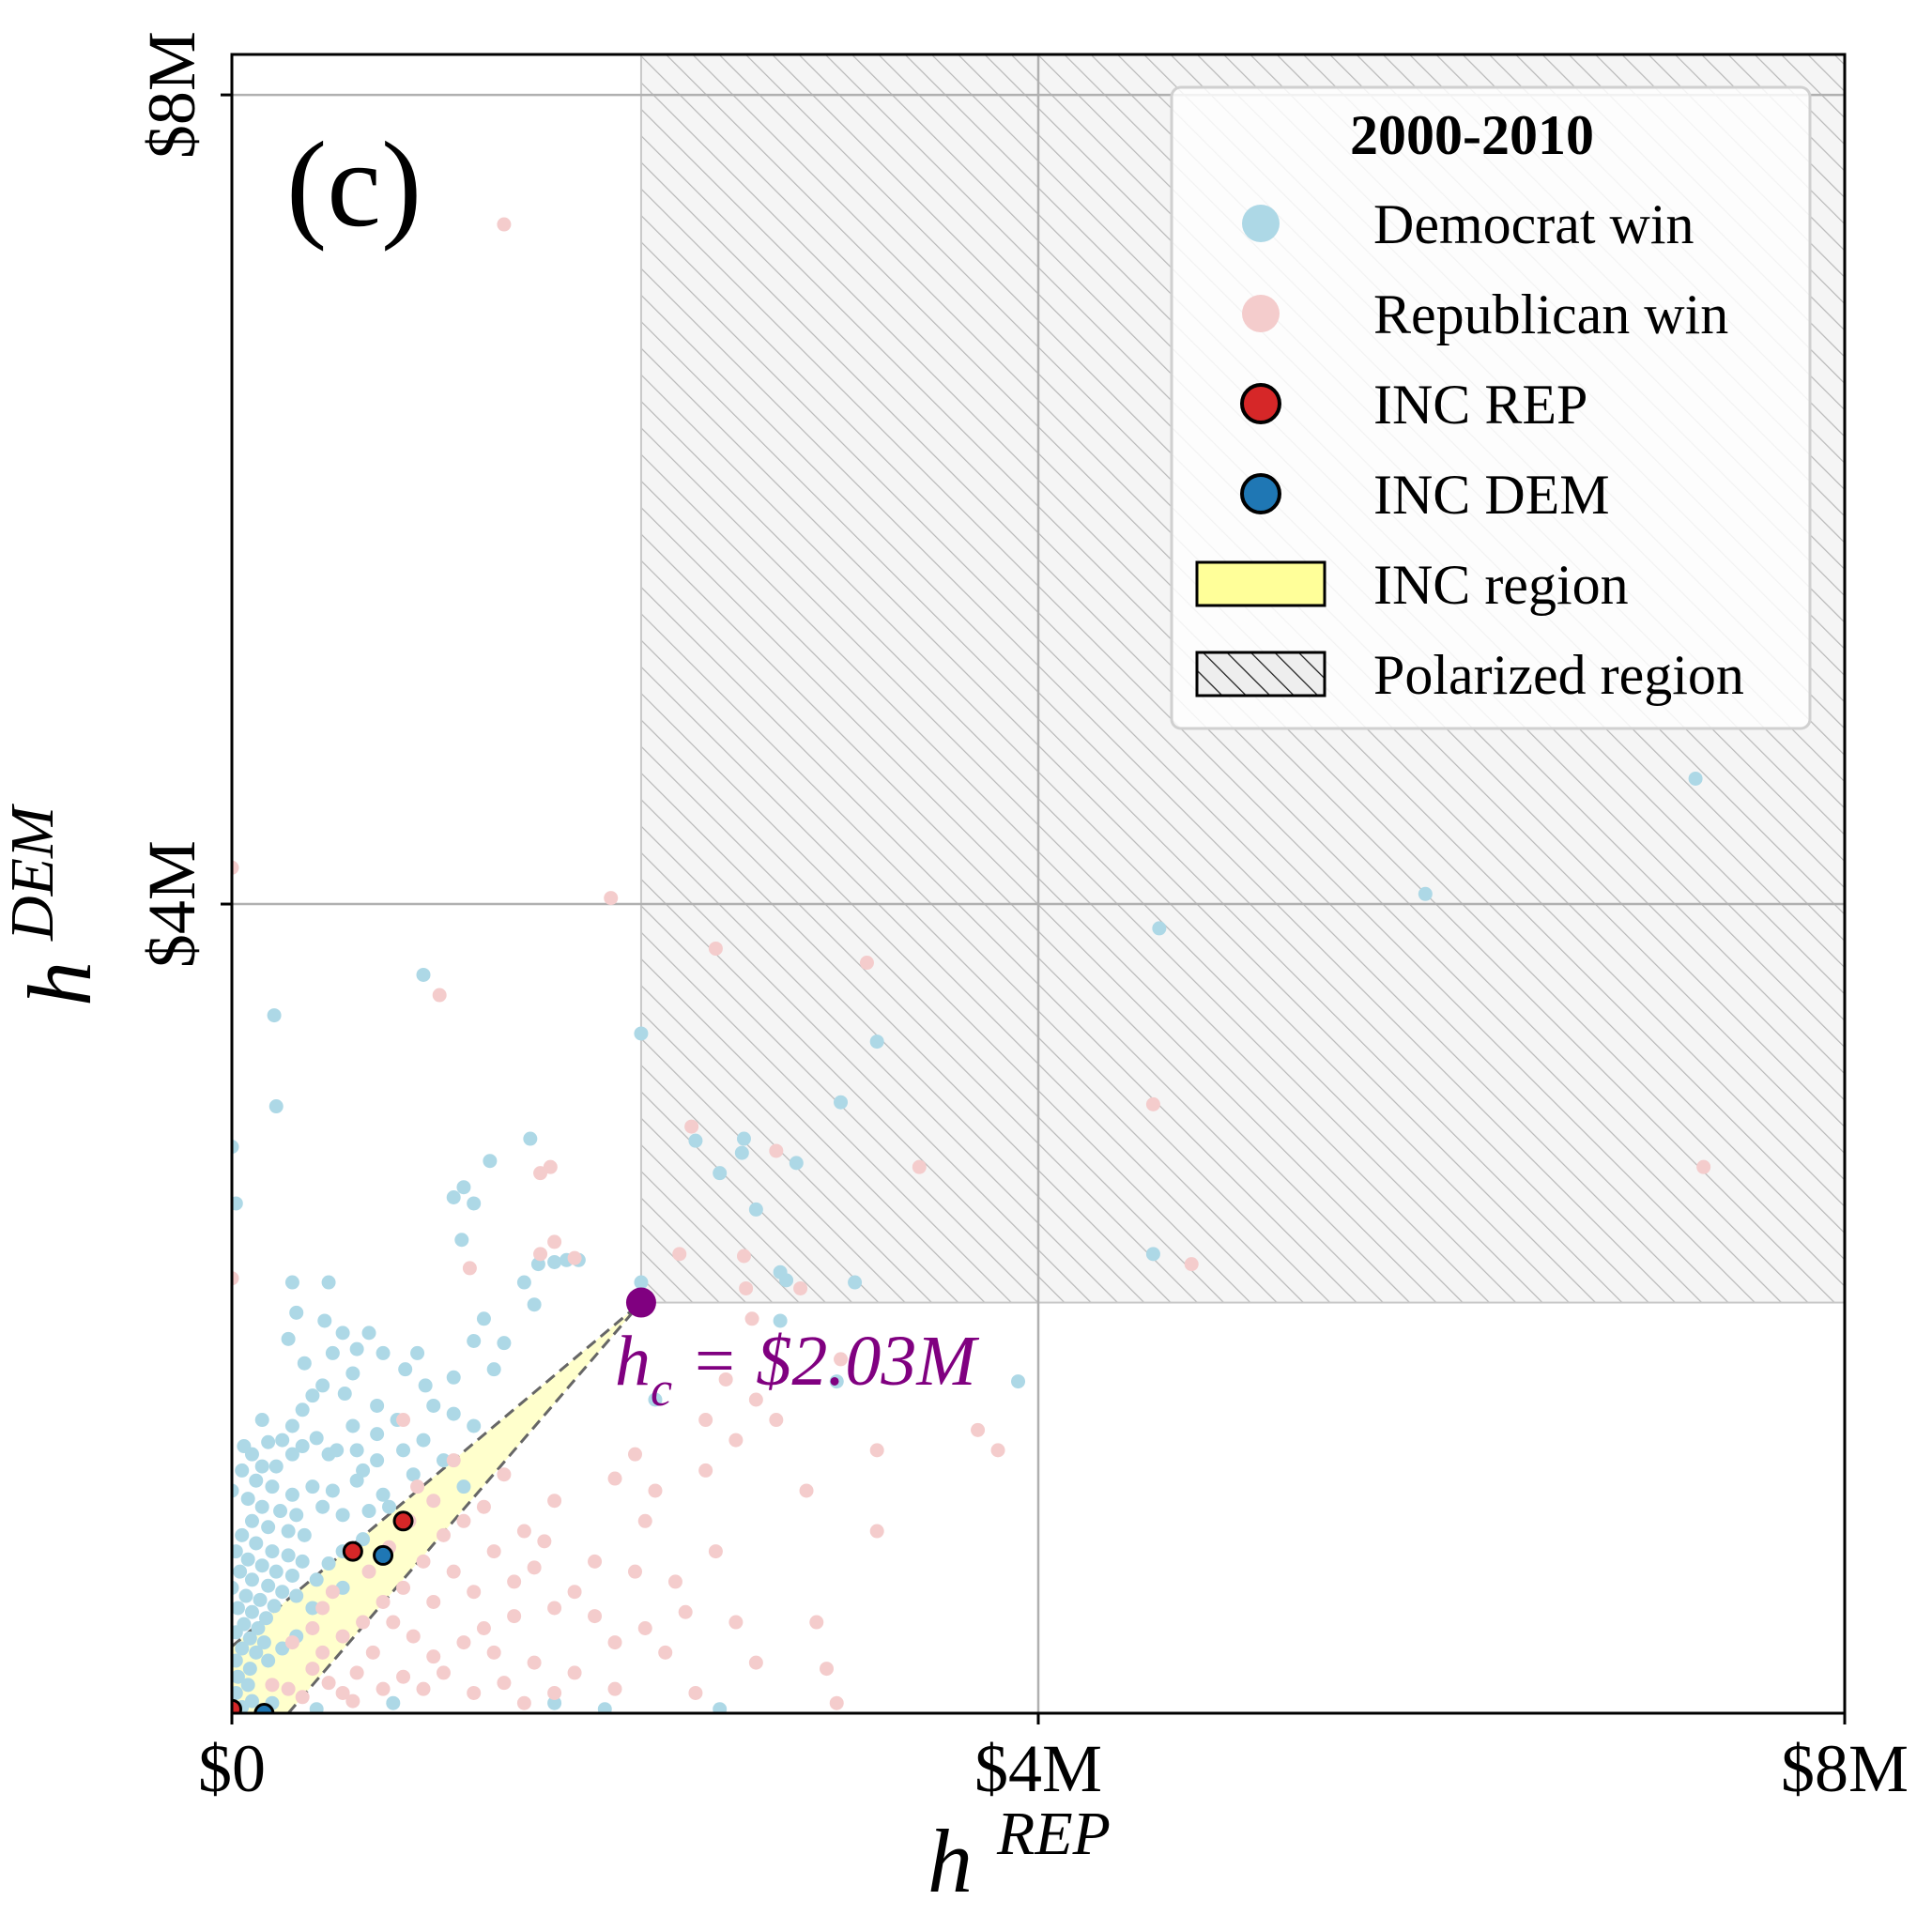  I want to click on y-axis-label: h, so click(60, 984).